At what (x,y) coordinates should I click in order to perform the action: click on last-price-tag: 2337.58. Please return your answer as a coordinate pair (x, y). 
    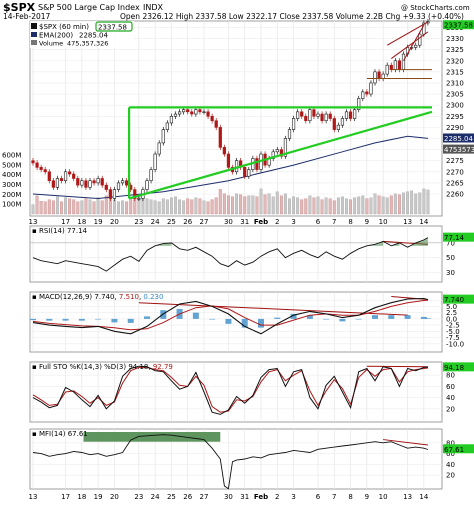
    Looking at the image, I should click on (458, 26).